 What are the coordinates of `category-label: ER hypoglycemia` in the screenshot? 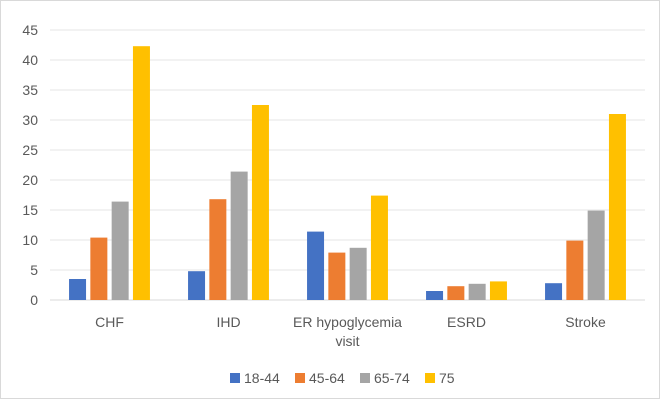 It's located at (347, 322).